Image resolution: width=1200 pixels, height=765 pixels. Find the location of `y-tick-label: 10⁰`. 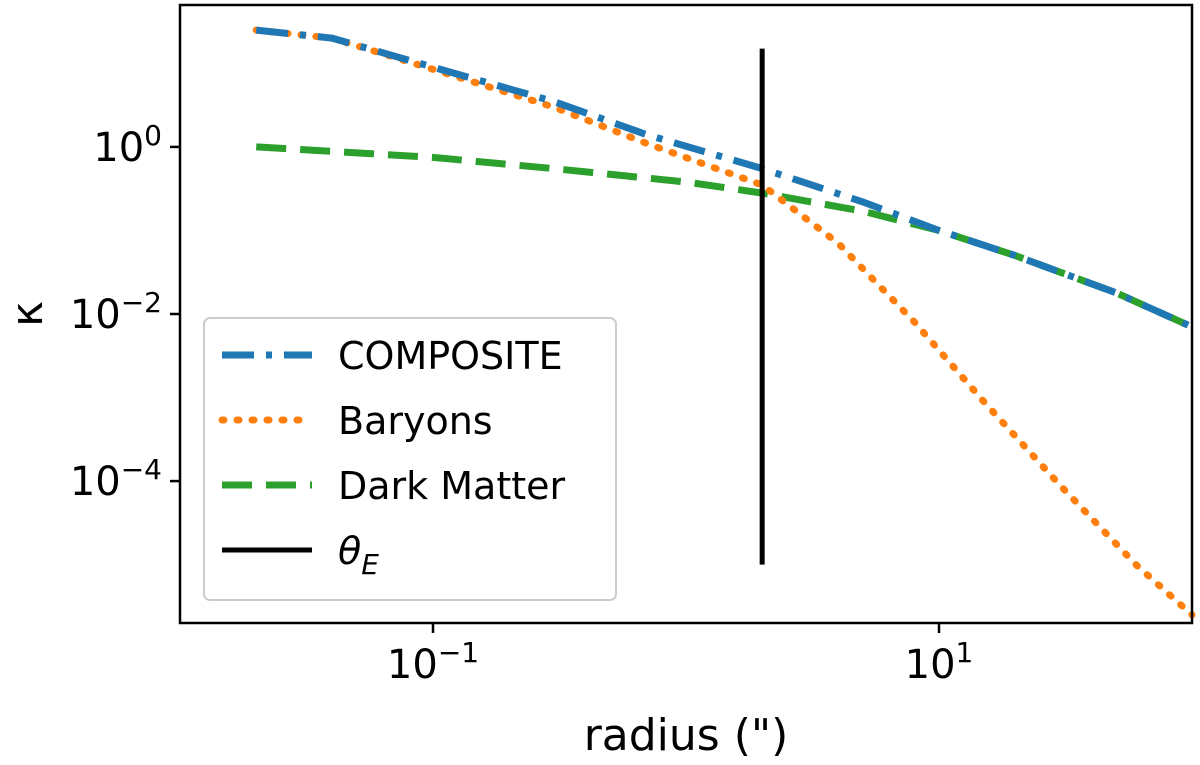

y-tick-label: 10⁰ is located at coordinates (127, 145).